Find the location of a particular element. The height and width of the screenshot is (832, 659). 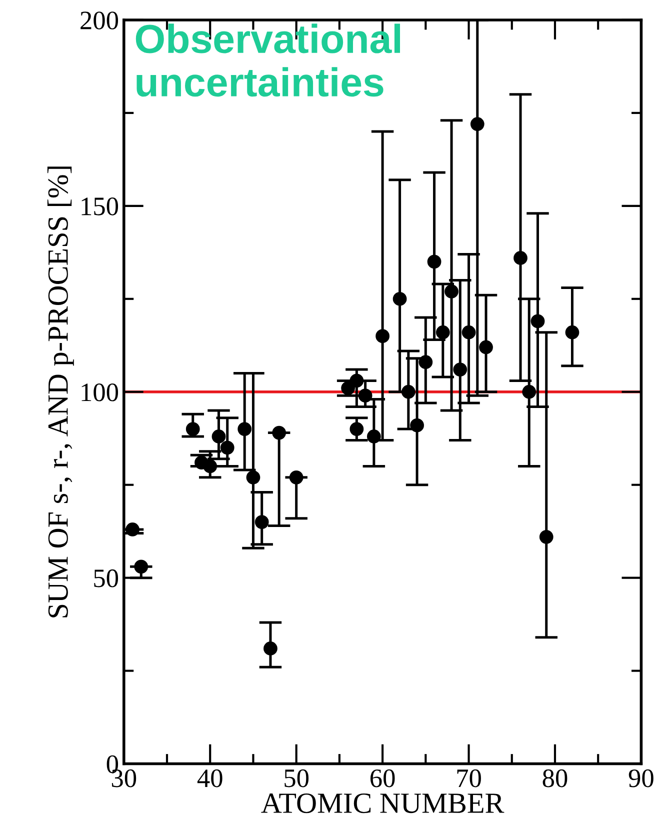

y-tick-label: 100 is located at coordinates (100, 392).